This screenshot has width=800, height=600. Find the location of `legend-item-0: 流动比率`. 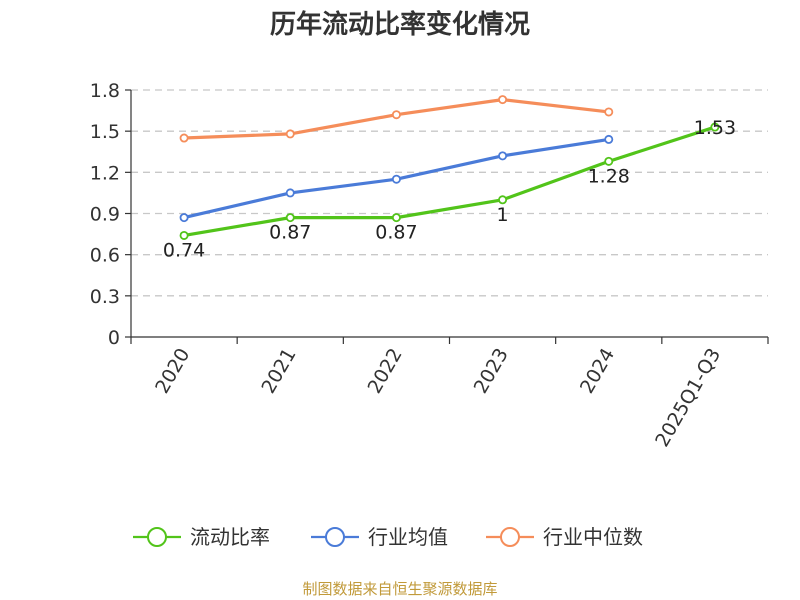

legend-item-0: 流动比率 is located at coordinates (201, 537).